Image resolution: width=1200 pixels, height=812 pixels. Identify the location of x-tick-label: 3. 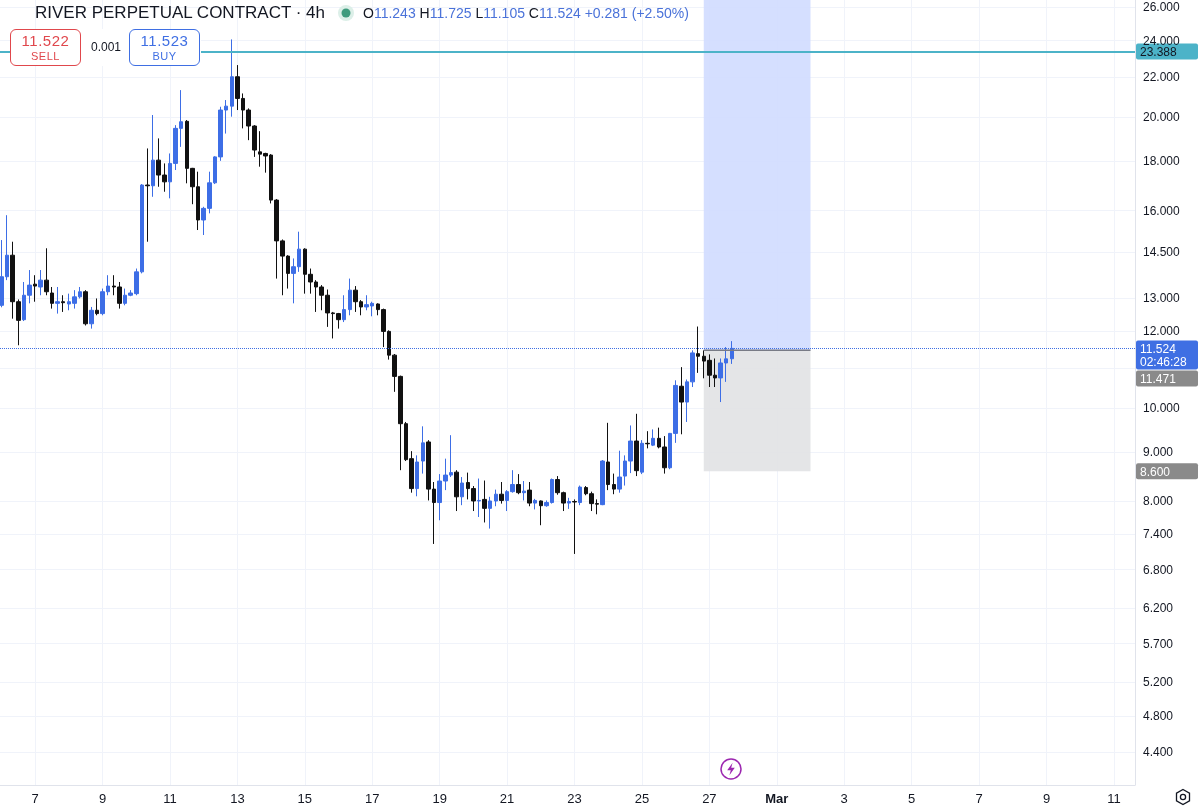
(844, 798).